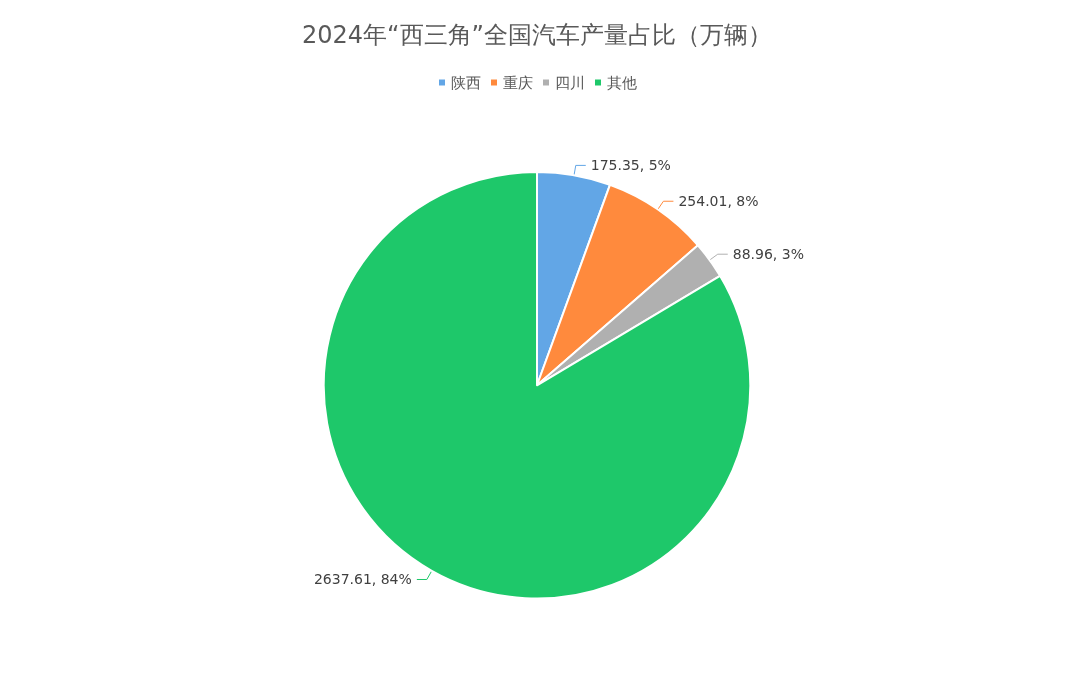 The width and height of the screenshot is (1074, 688). I want to click on legend-label: 陕西, so click(466, 82).